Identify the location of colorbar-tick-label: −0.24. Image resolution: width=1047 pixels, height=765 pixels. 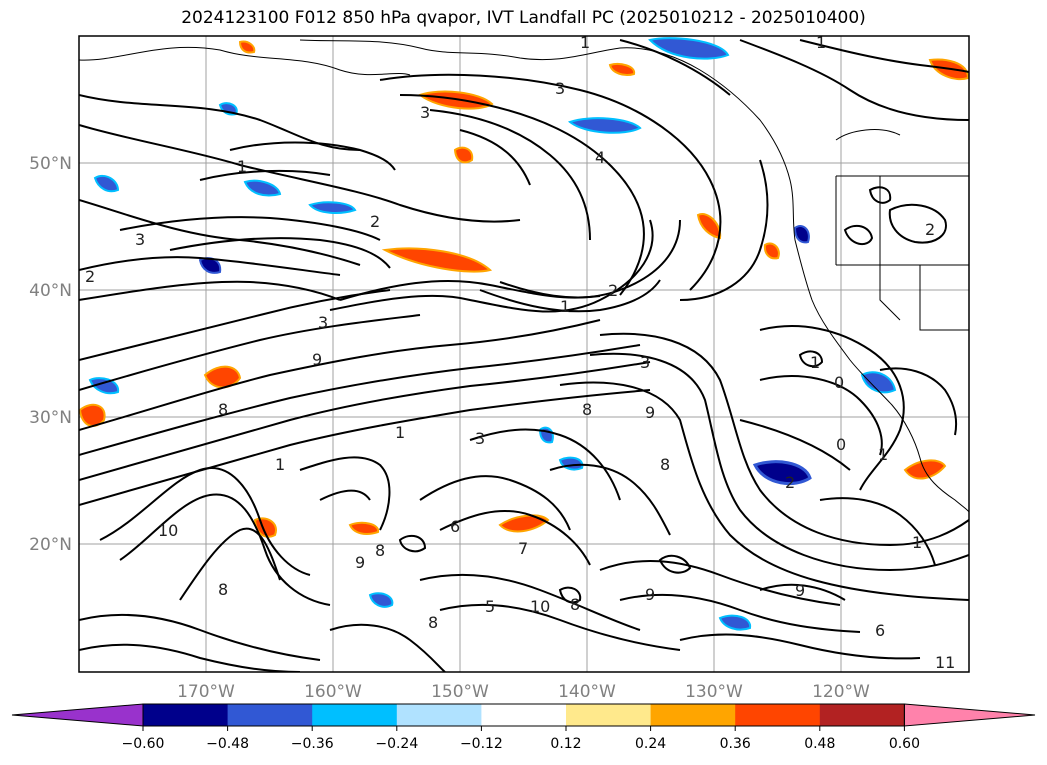
(396, 744).